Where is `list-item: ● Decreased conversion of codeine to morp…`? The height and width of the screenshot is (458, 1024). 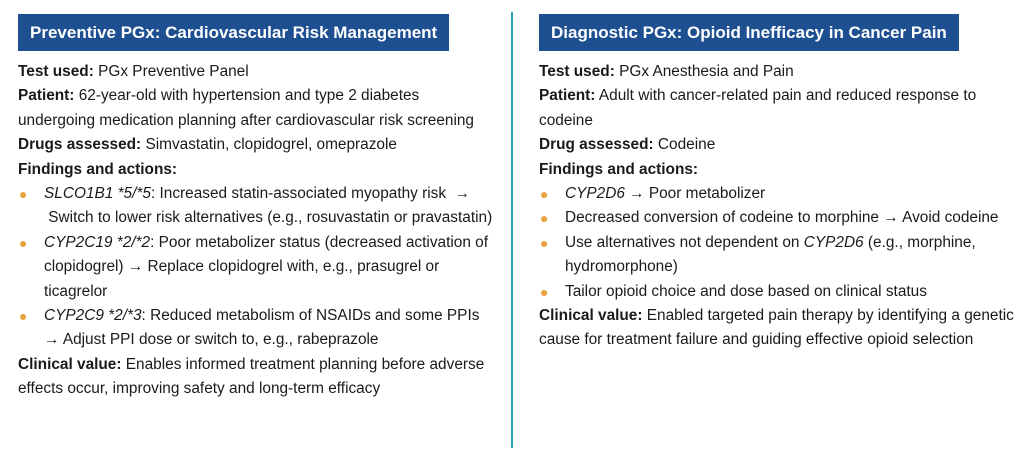 list-item: ● Decreased conversion of codeine to morp… is located at coordinates (778, 218).